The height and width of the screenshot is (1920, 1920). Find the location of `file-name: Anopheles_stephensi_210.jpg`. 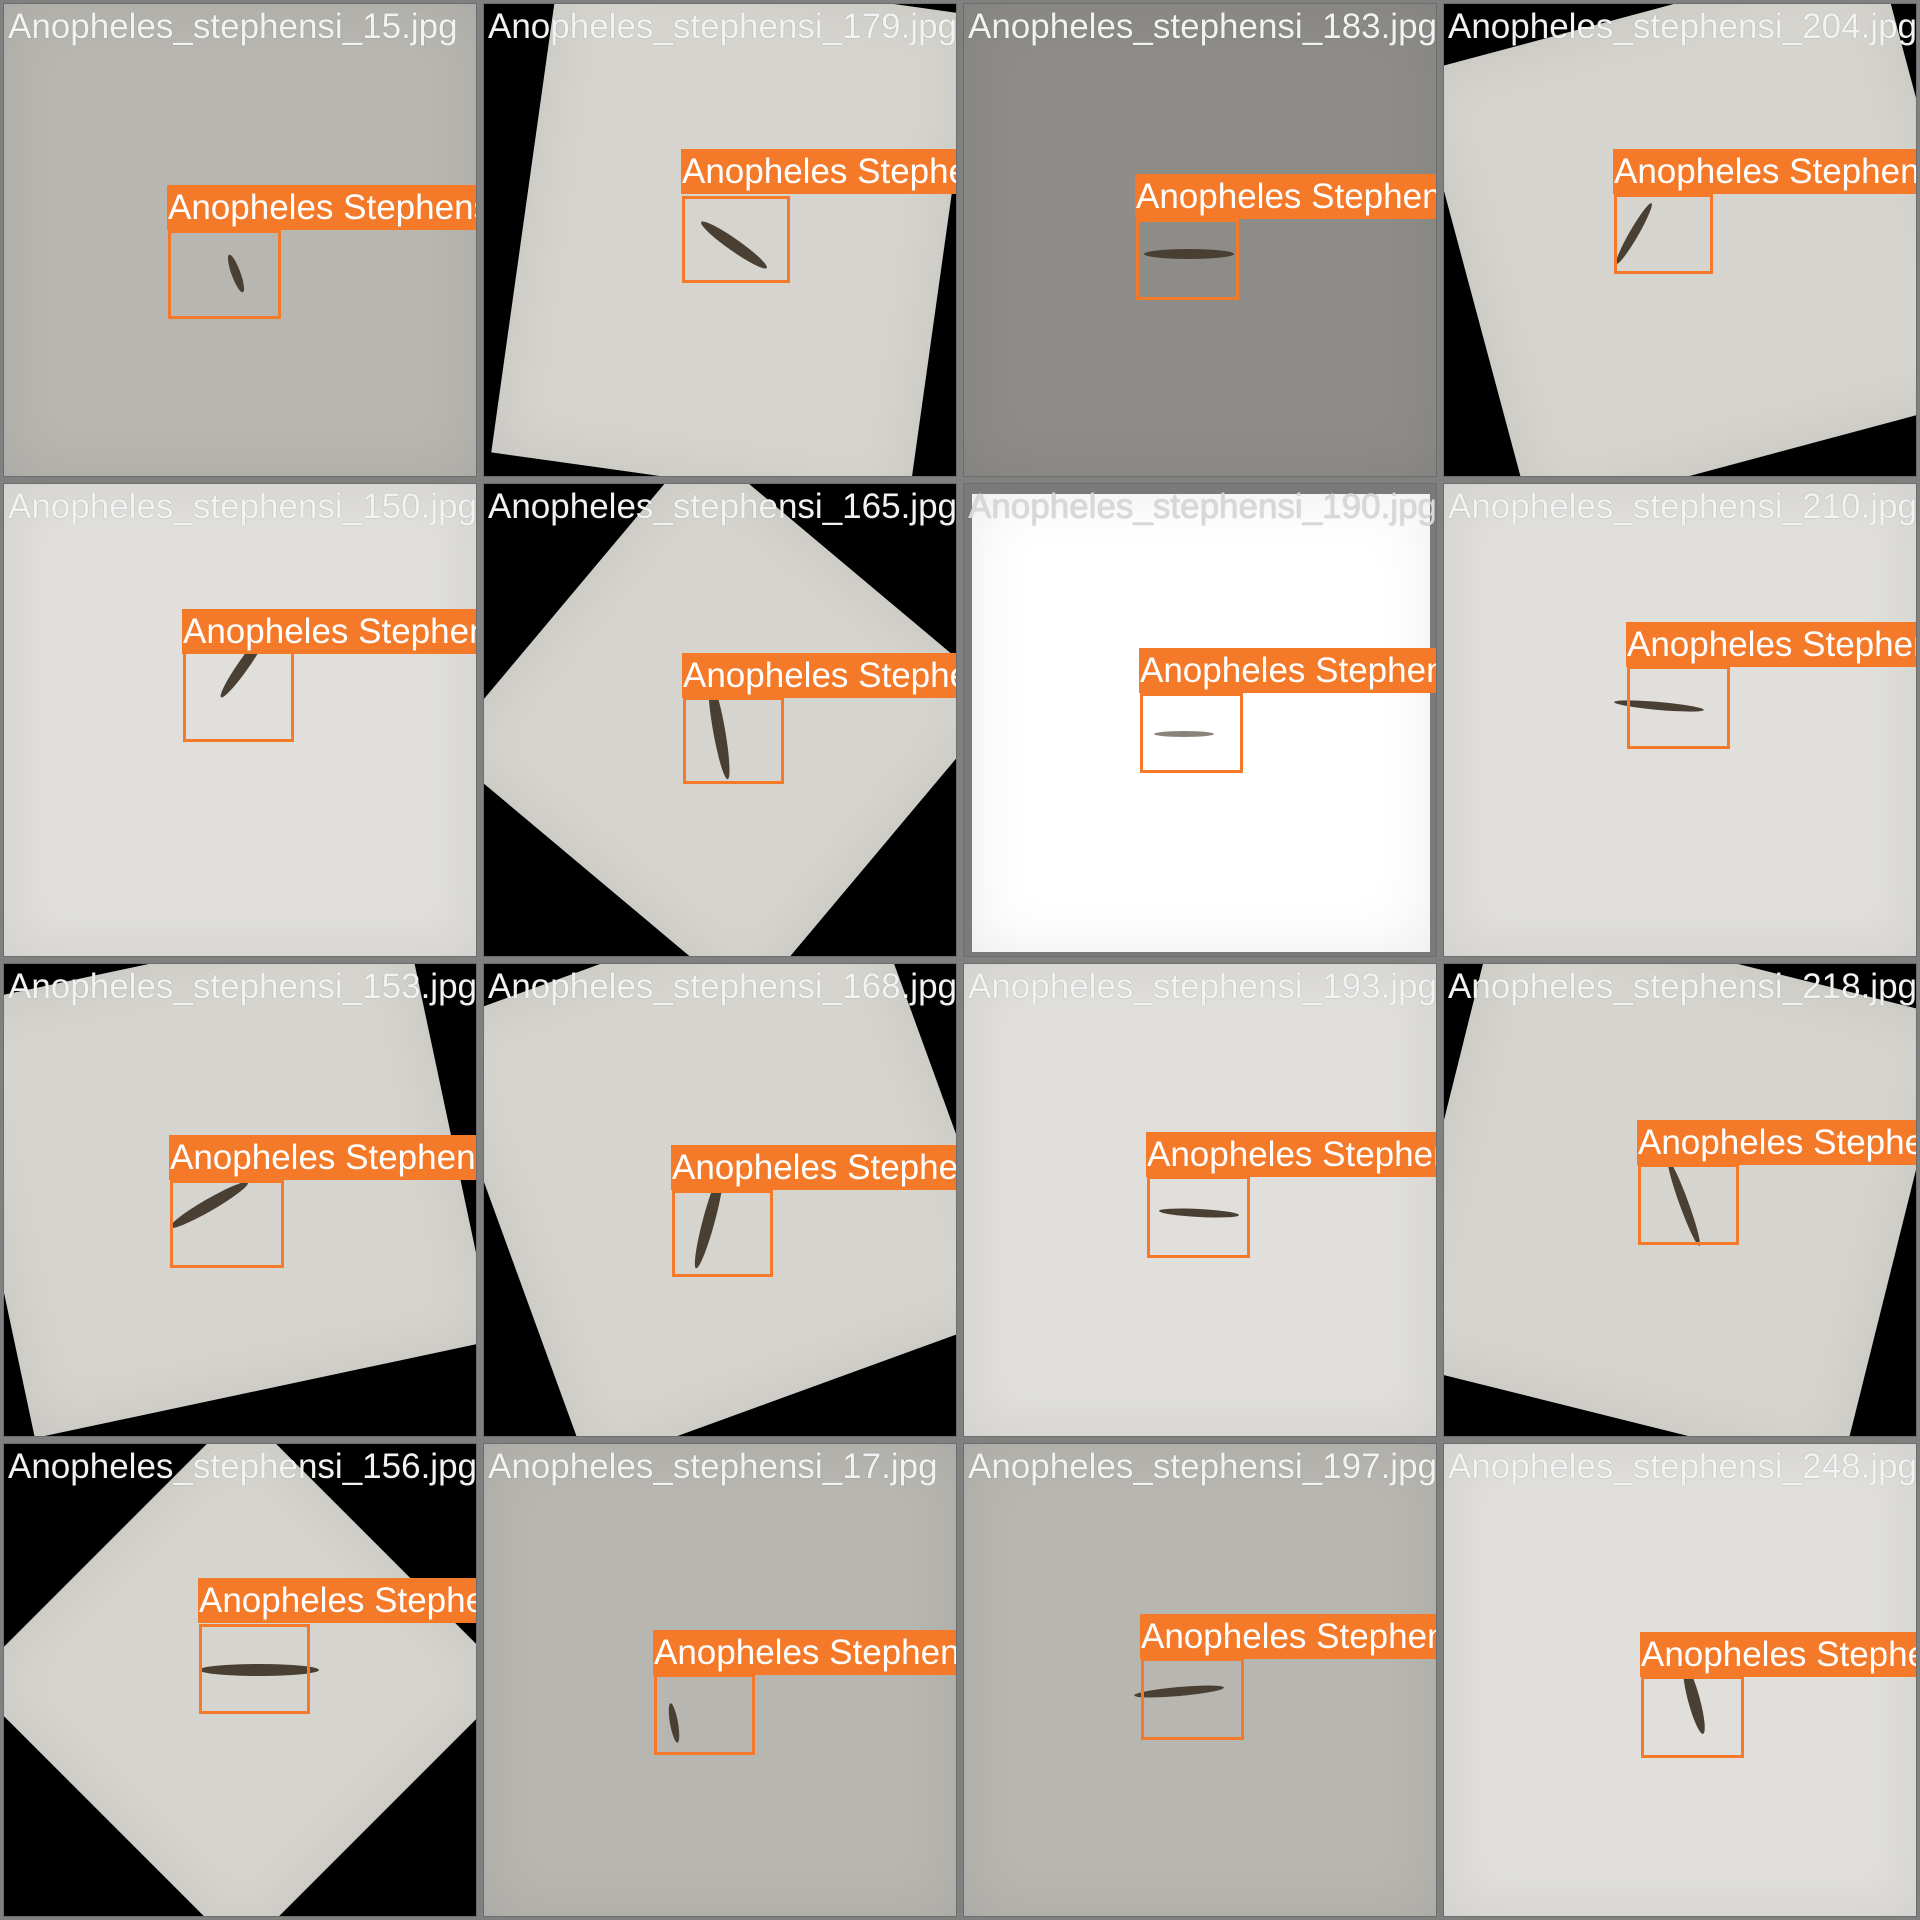

file-name: Anopheles_stephensi_210.jpg is located at coordinates (1682, 506).